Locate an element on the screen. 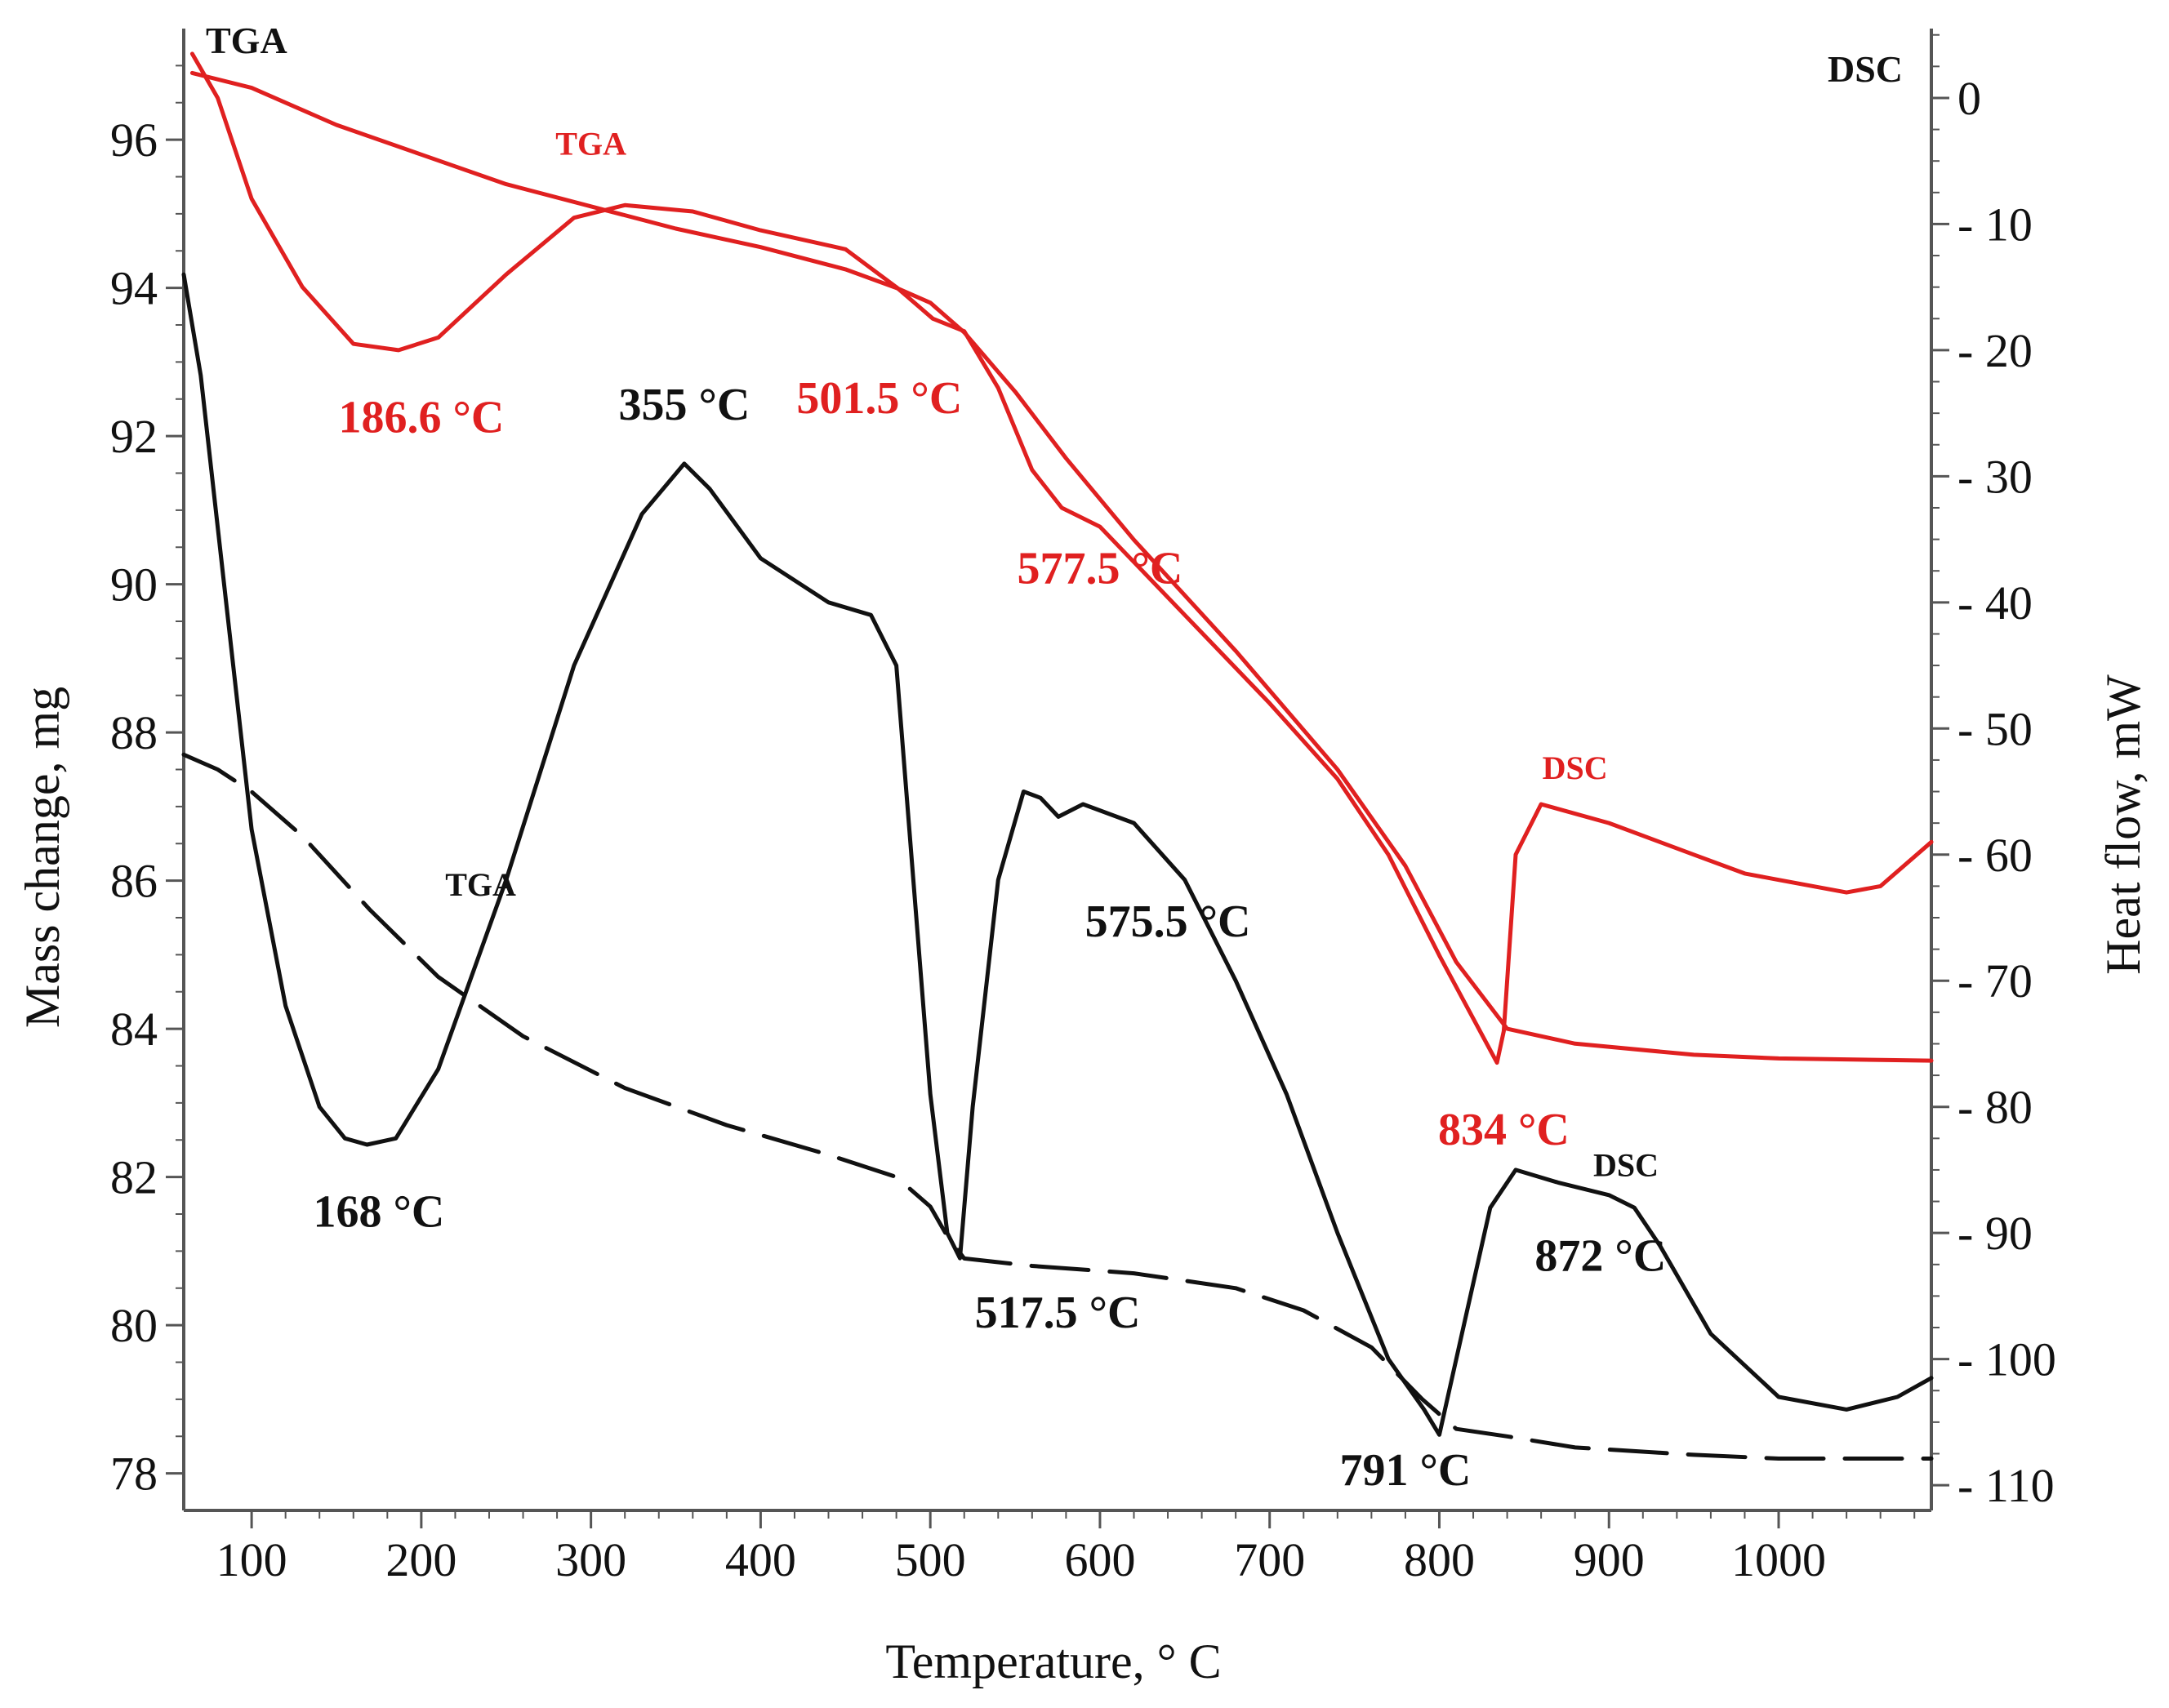 The height and width of the screenshot is (1708, 2169). series-label-dsc-black: DSC is located at coordinates (1626, 1165).